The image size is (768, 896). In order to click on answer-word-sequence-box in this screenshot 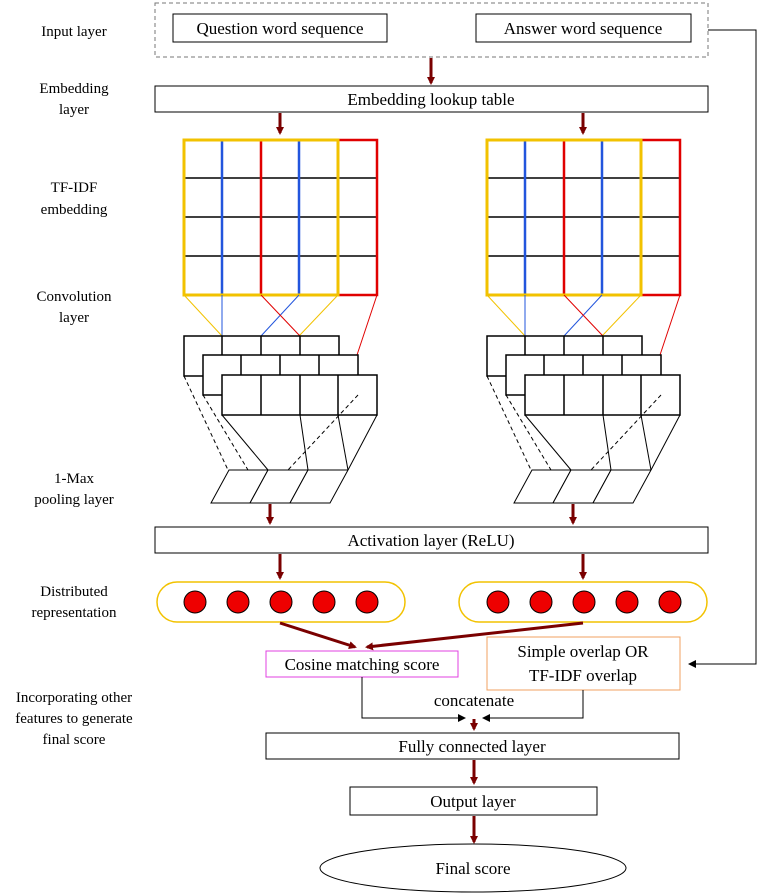, I will do `click(583, 28)`.